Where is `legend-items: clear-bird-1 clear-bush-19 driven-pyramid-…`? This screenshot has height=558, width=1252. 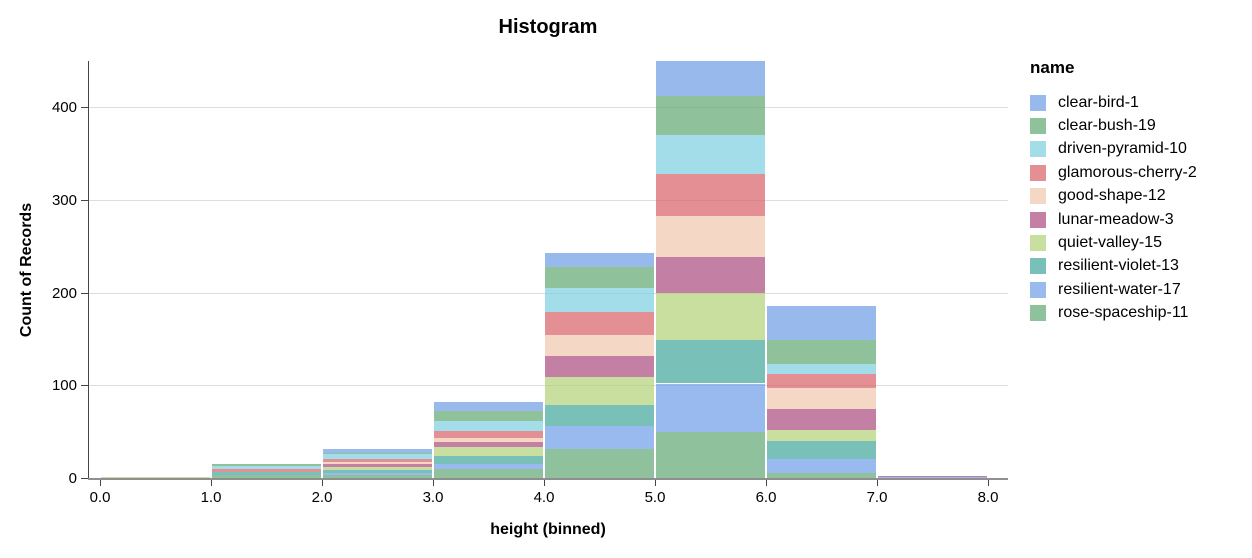
legend-items: clear-bird-1 clear-bush-19 driven-pyramid-… is located at coordinates (1113, 208).